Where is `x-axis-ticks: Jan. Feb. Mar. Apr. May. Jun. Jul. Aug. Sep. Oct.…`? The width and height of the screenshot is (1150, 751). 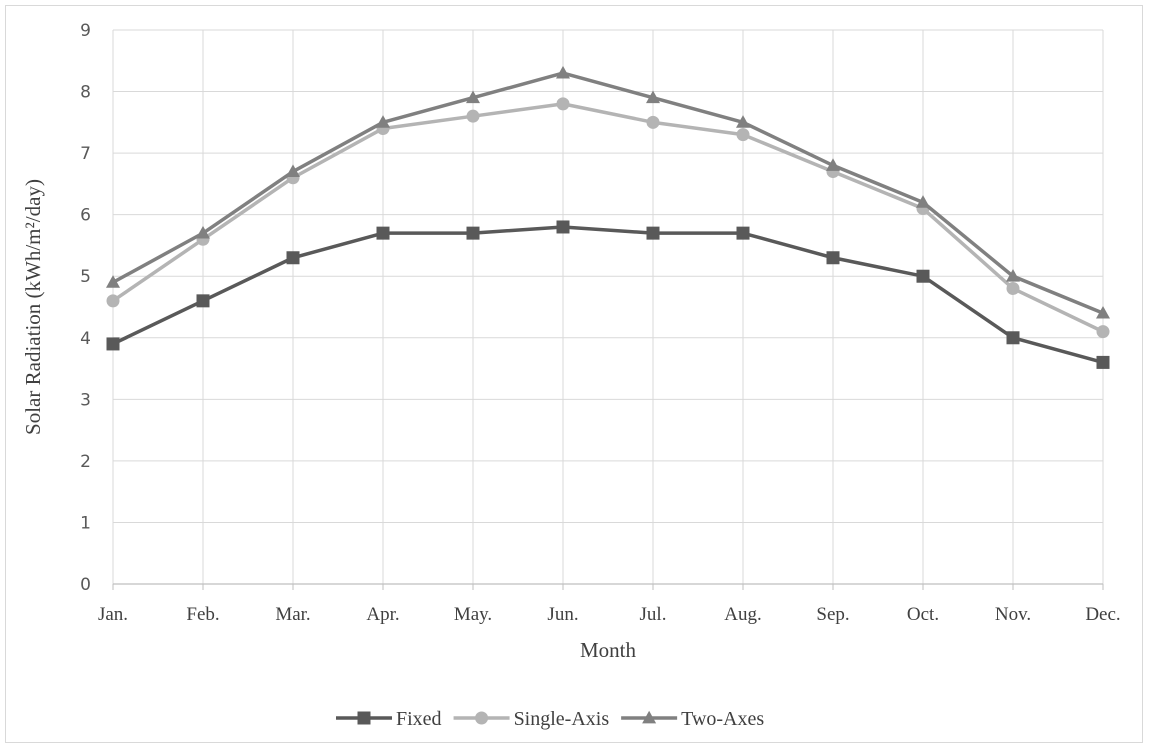
x-axis-ticks: Jan. Feb. Mar. Apr. May. Jun. Jul. Aug. Sep. Oct.… is located at coordinates (609, 614).